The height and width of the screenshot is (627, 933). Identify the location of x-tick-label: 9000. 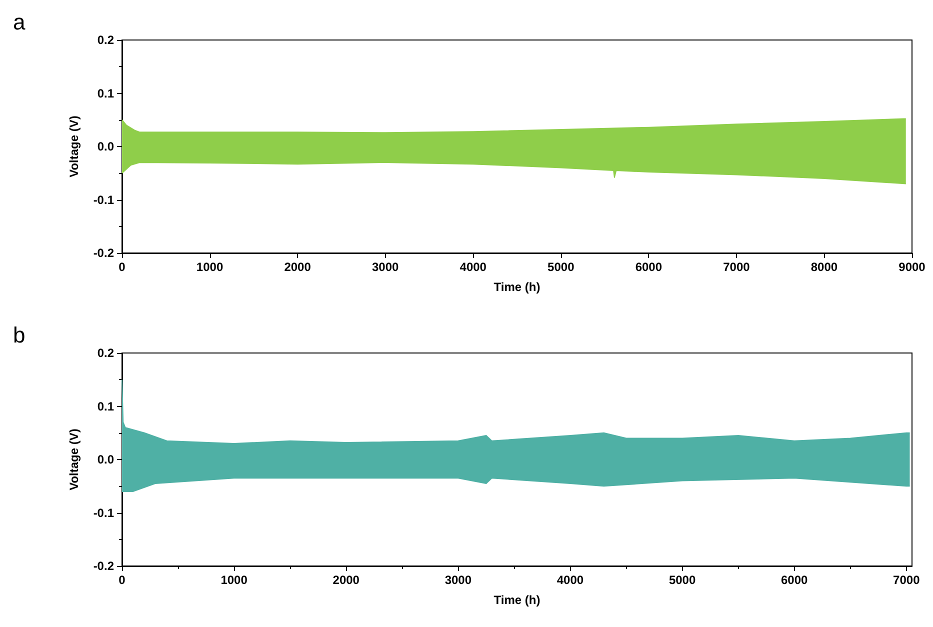
(912, 267).